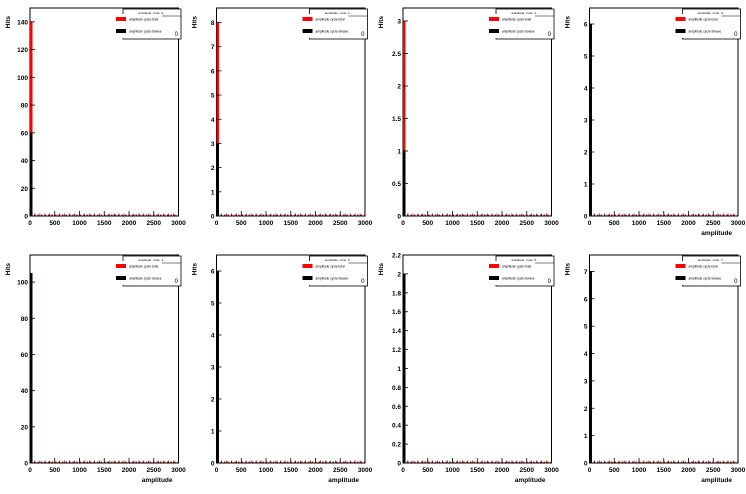 The image size is (746, 494). I want to click on bar-total, so click(31, 118).